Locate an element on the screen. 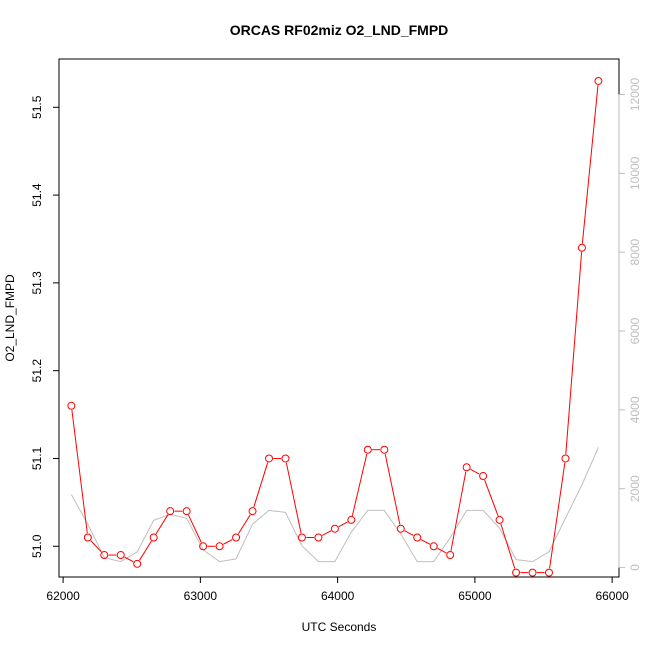  y-tick-label: 51.0 is located at coordinates (37, 546).